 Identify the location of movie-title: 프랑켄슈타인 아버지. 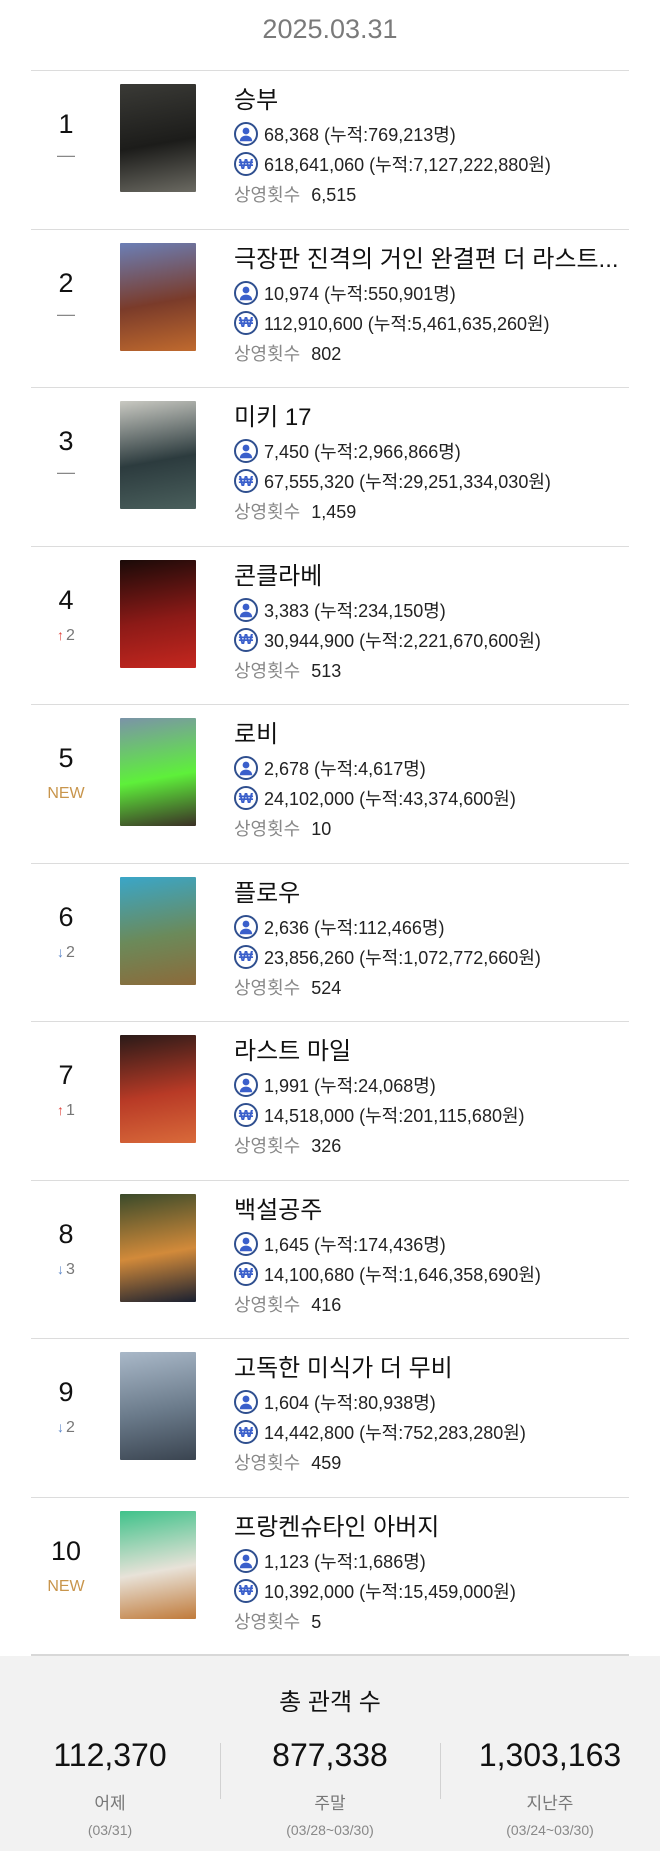
(337, 1527).